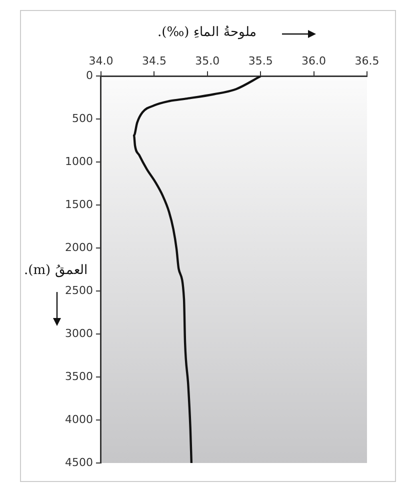 The height and width of the screenshot is (487, 414). I want to click on y-tick-label: 500, so click(82, 119).